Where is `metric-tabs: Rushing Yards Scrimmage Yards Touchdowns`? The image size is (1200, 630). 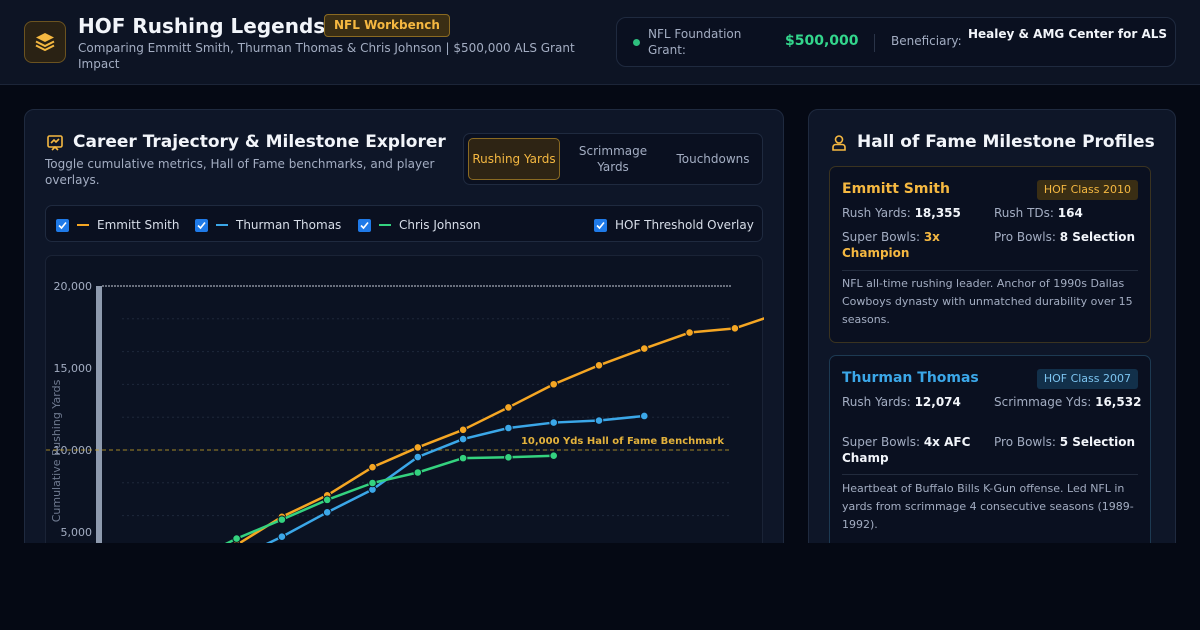 metric-tabs: Rushing Yards Scrimmage Yards Touchdowns is located at coordinates (613, 159).